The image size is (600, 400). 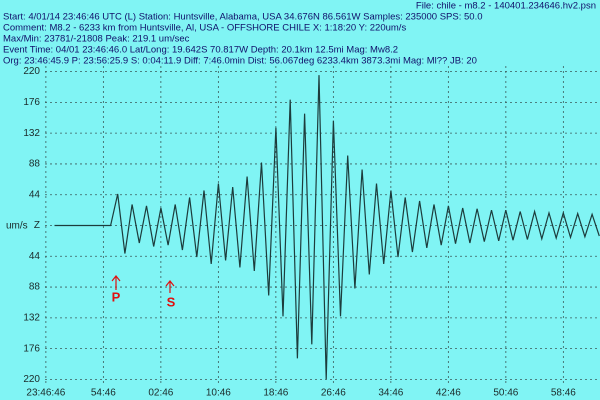 What do you see at coordinates (37, 225) in the screenshot?
I see `y-tick-label: Z` at bounding box center [37, 225].